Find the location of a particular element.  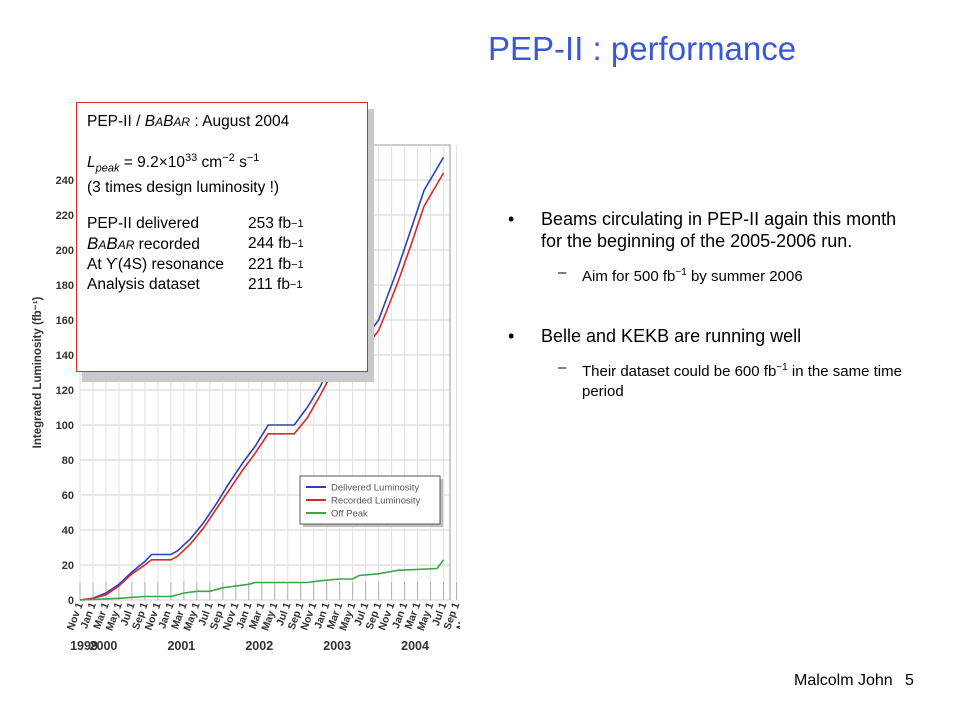

y-tick-label: 20 is located at coordinates (68, 566).